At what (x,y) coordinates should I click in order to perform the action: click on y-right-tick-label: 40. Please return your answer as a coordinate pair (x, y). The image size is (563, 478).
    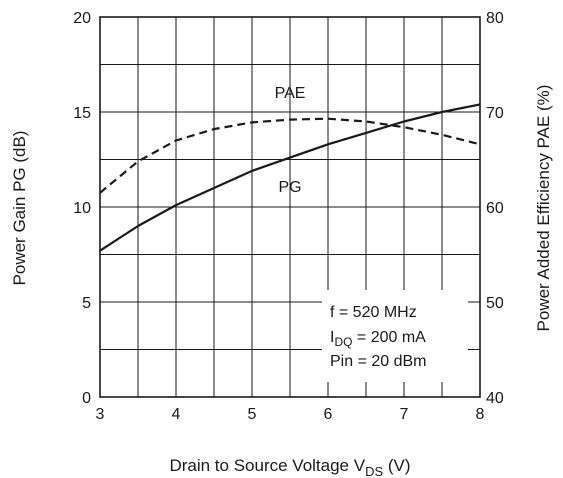
    Looking at the image, I should click on (495, 398).